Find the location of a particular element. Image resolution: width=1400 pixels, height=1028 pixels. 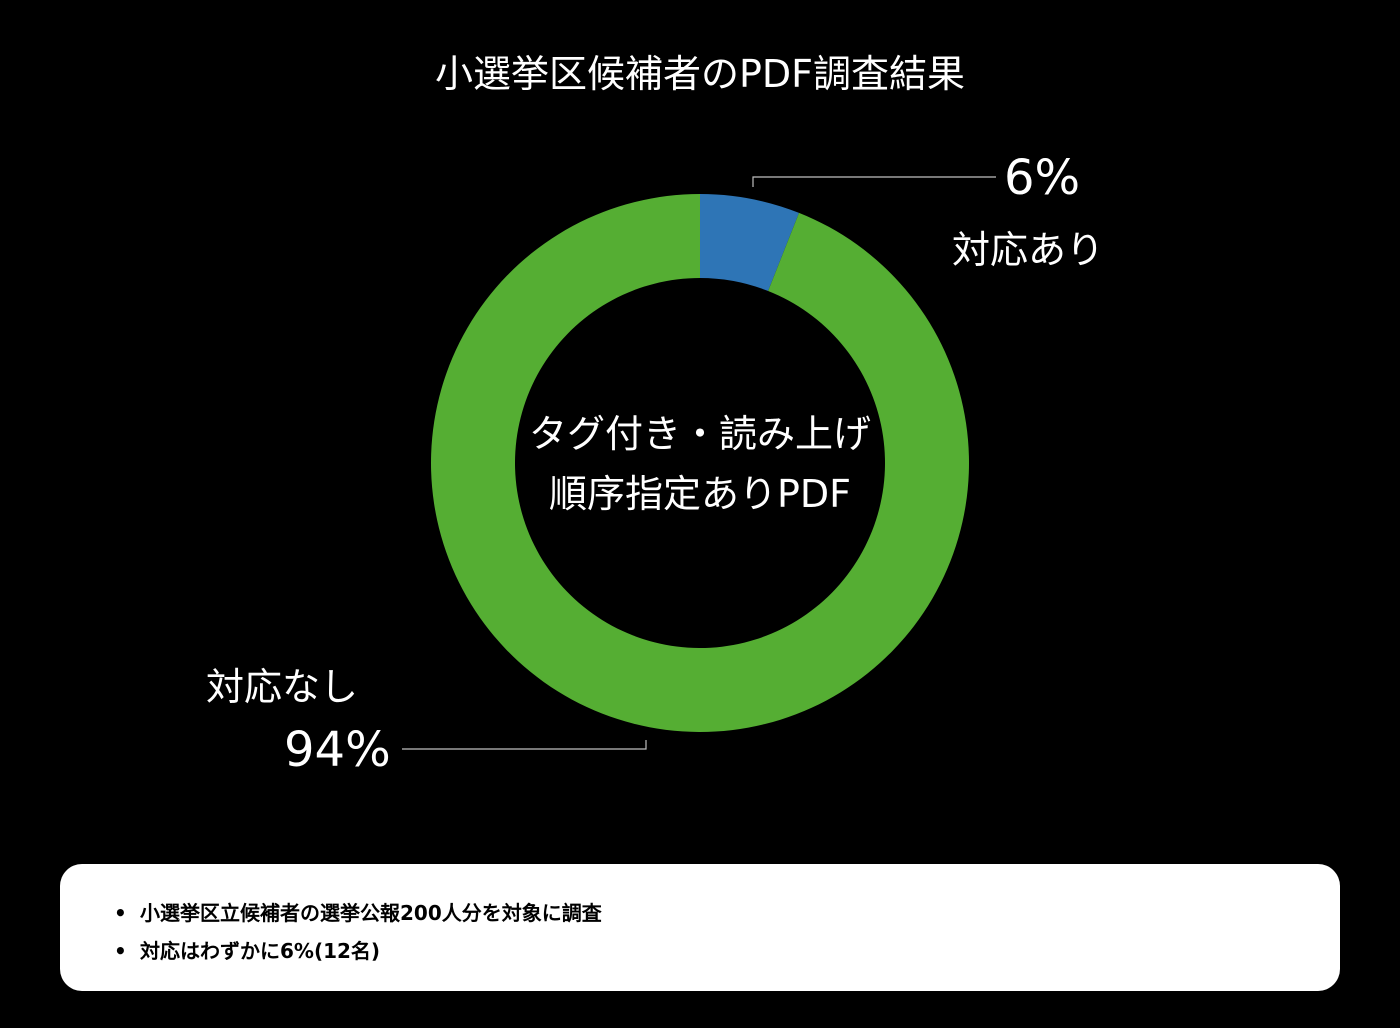

slice-category-label-yes: 対応あり is located at coordinates (1028, 250).